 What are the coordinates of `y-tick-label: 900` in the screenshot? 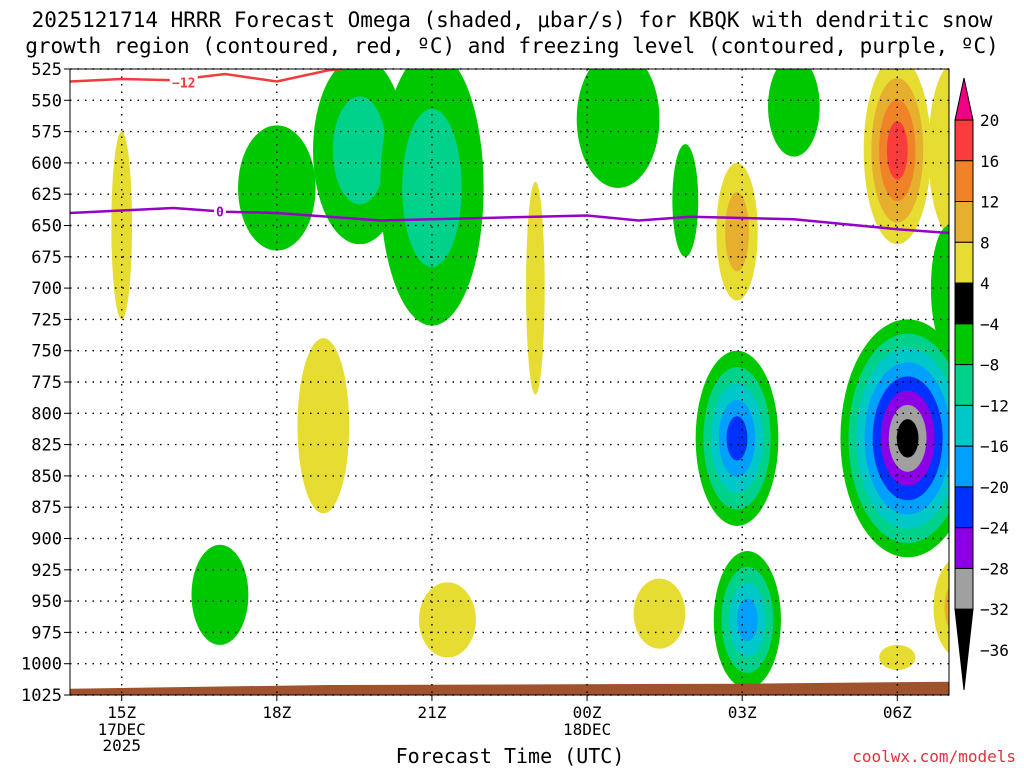 It's located at (46, 540).